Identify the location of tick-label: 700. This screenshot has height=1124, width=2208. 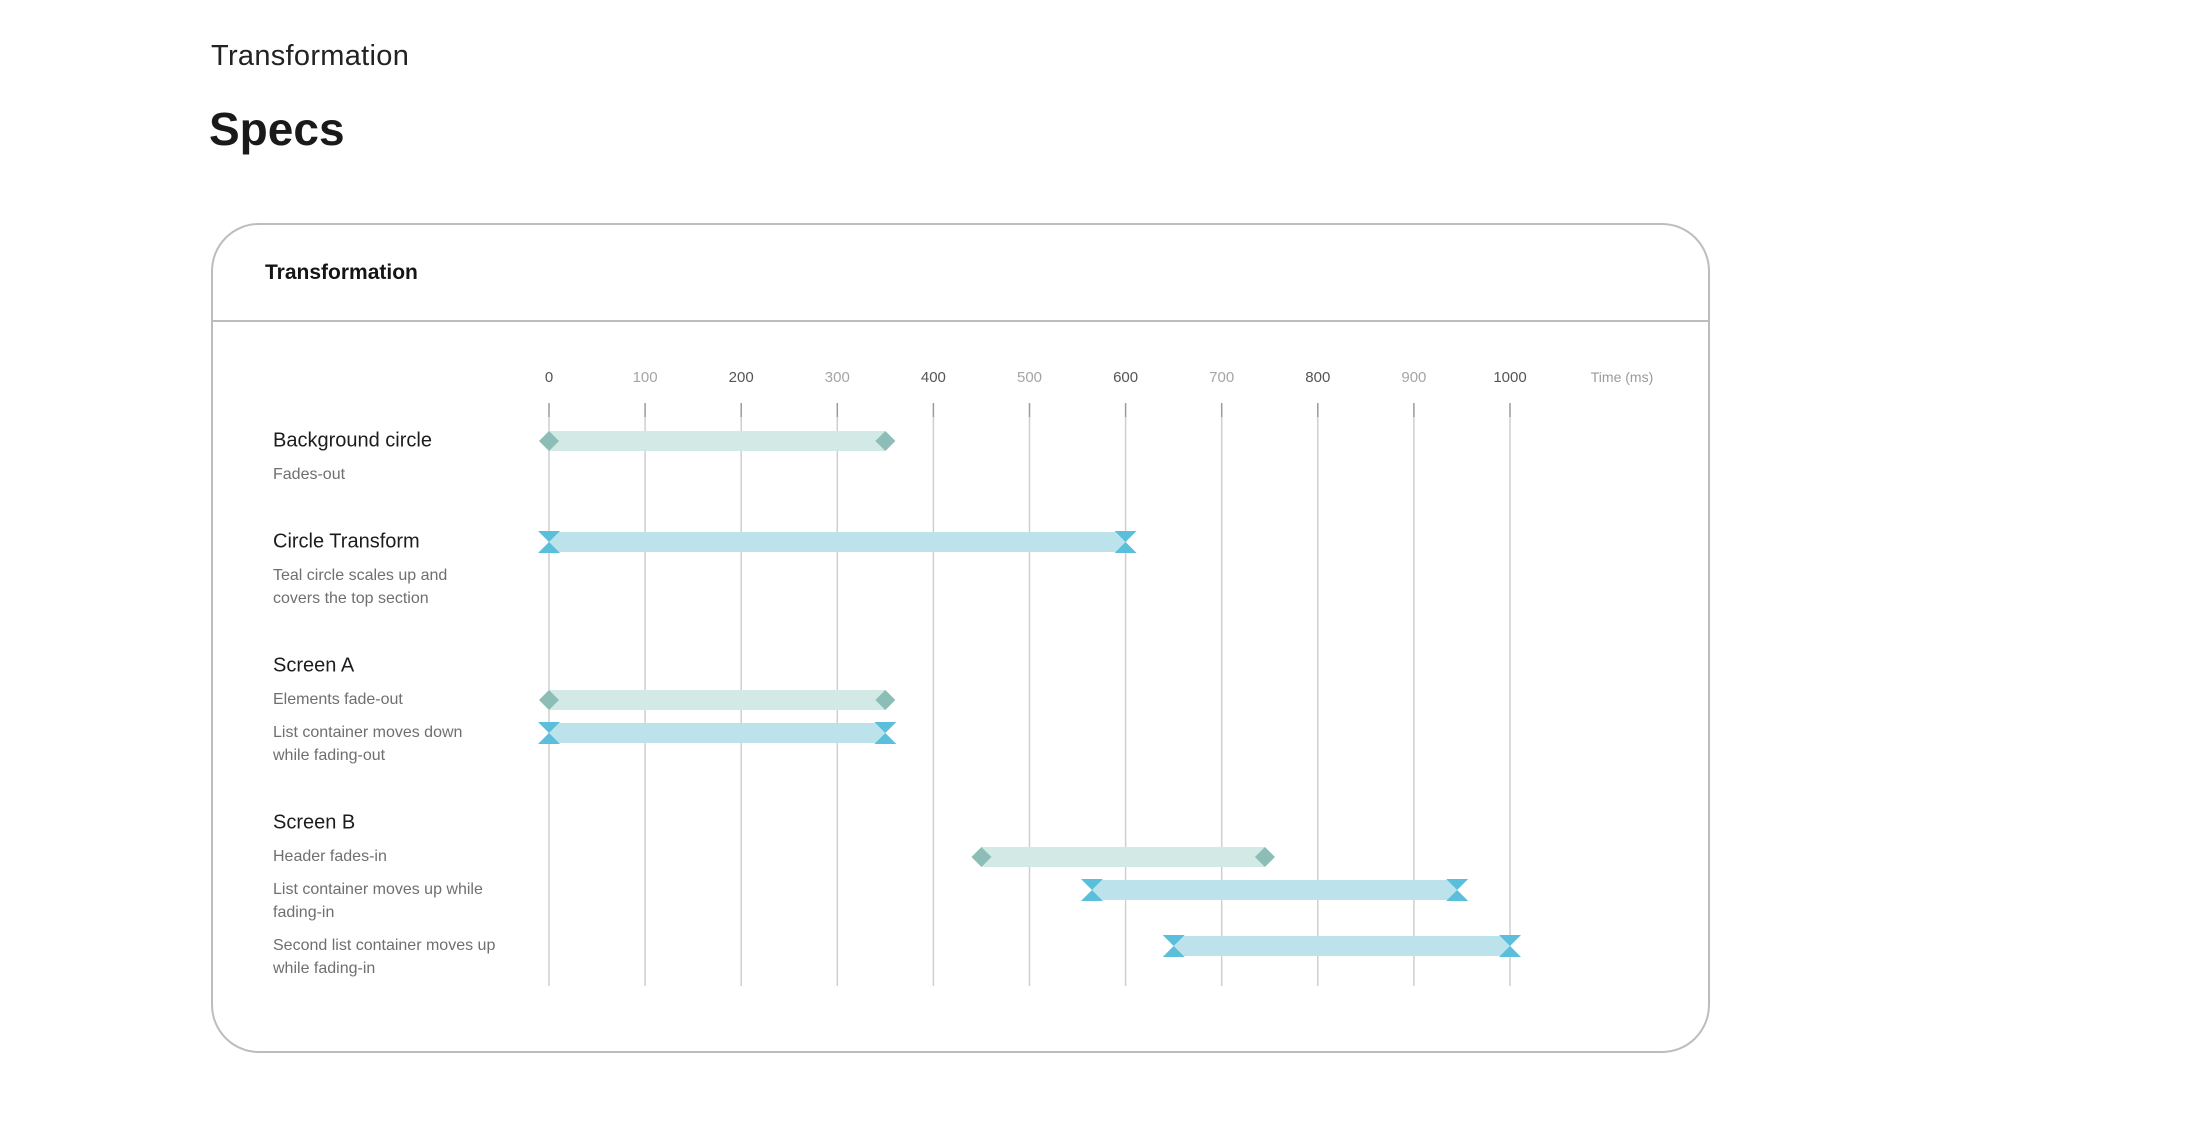
(1221, 377).